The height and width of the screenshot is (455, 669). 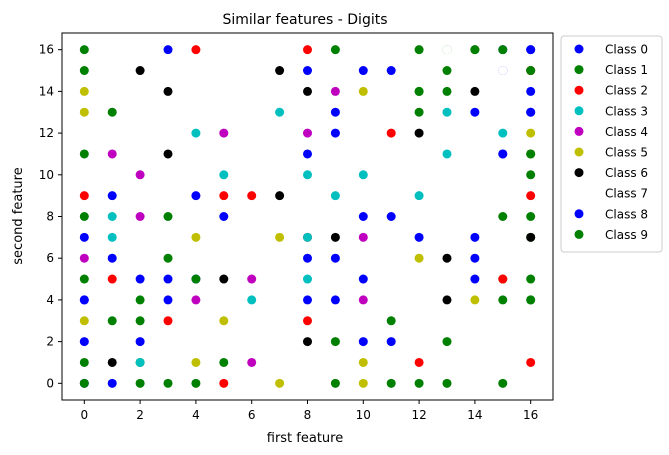 I want to click on y-tick-label-0: 0, so click(x=50, y=383).